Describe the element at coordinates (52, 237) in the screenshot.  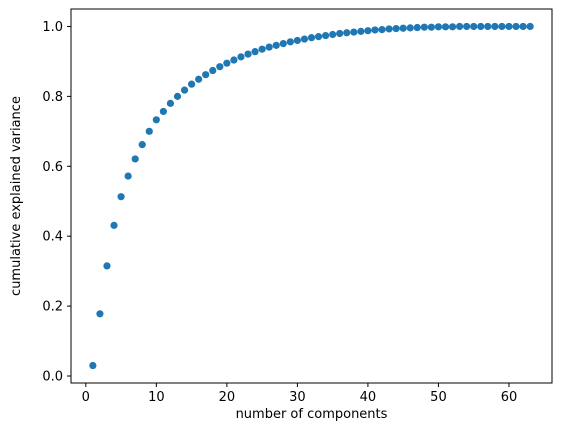
I see `y-tick-label: 0.4` at that location.